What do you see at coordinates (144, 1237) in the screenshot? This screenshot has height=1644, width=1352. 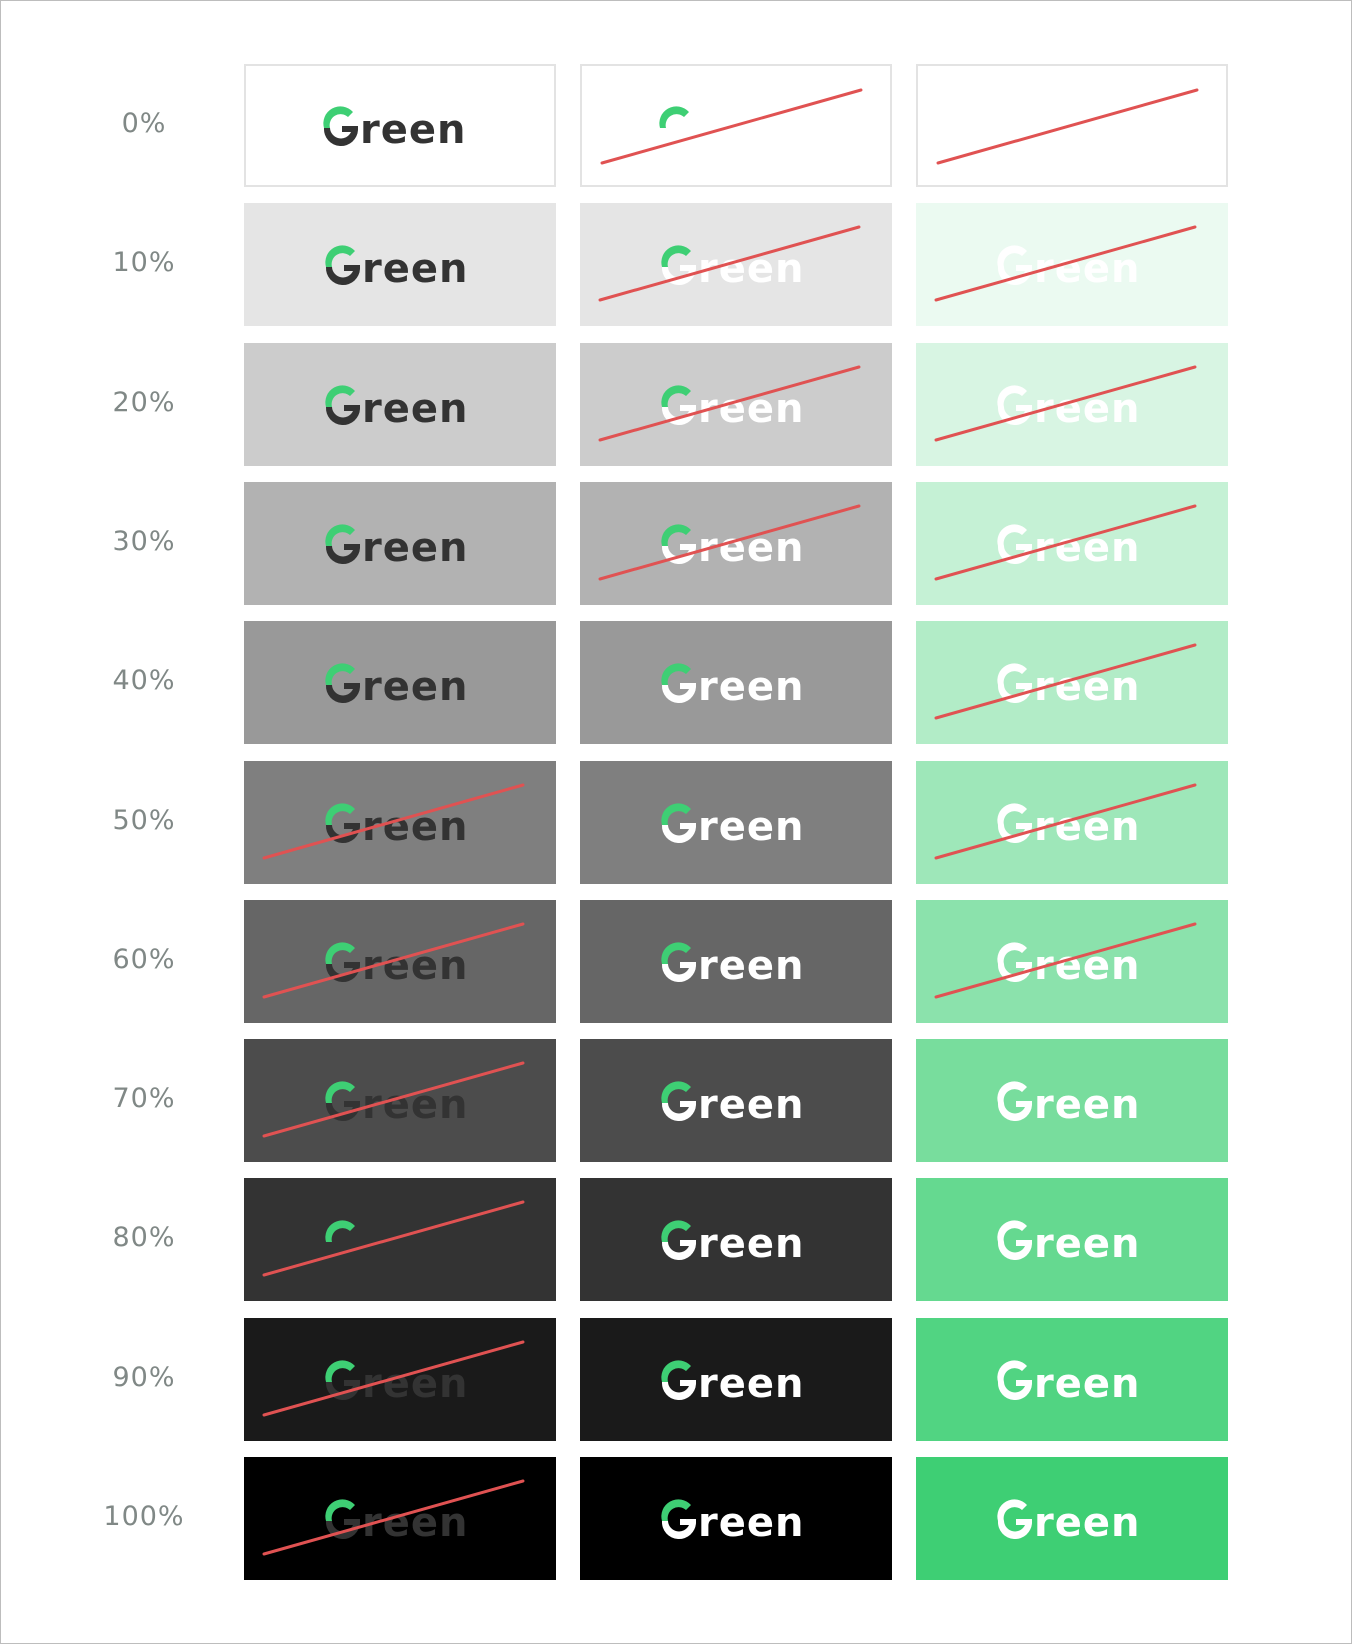 I see `row-label: 80%` at bounding box center [144, 1237].